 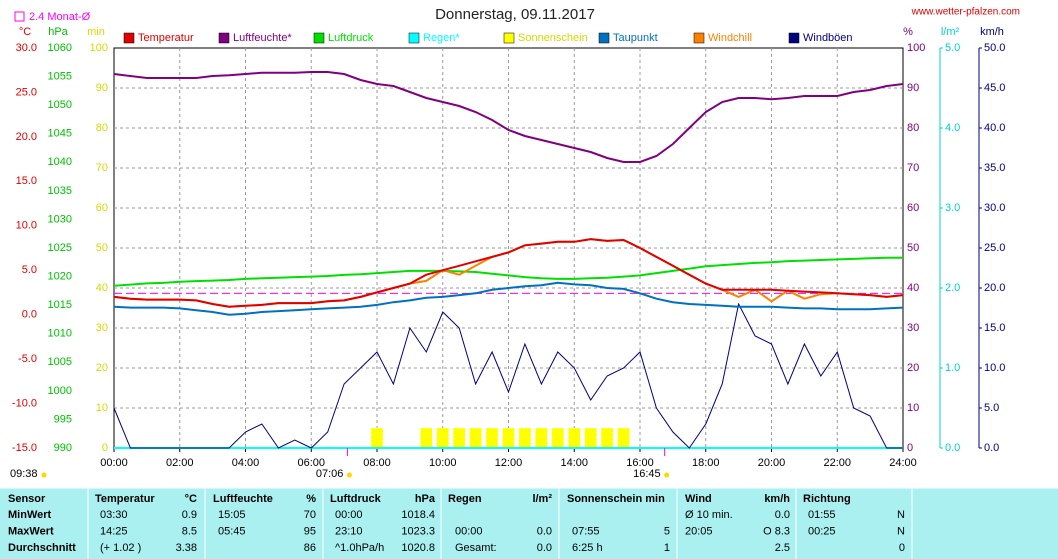 I want to click on table-cell: N, so click(x=901, y=515).